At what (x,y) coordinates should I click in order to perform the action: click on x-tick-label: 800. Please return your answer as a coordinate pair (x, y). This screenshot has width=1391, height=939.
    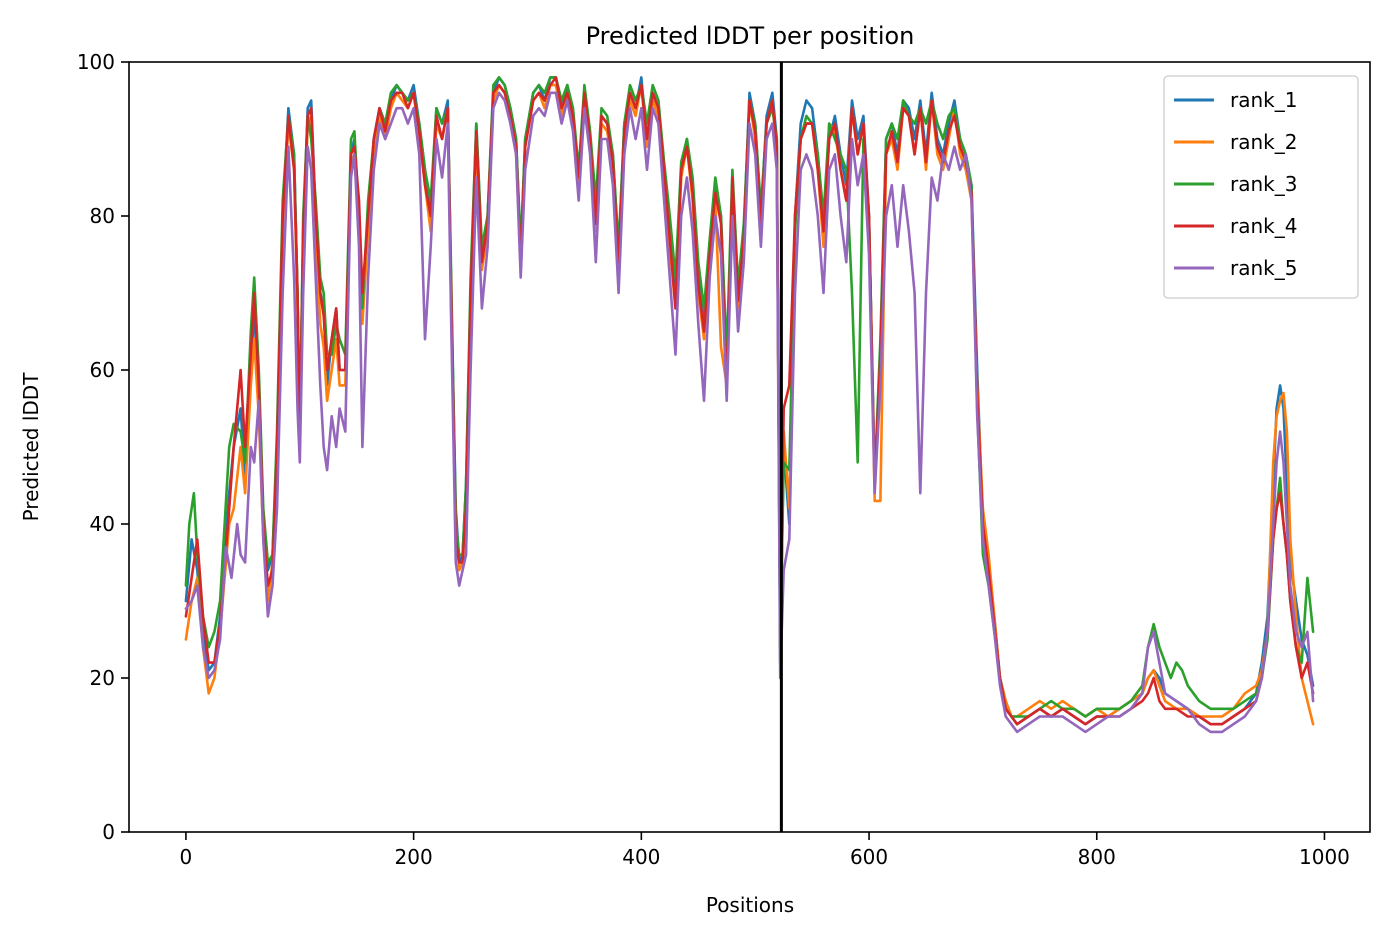
    Looking at the image, I should click on (1097, 857).